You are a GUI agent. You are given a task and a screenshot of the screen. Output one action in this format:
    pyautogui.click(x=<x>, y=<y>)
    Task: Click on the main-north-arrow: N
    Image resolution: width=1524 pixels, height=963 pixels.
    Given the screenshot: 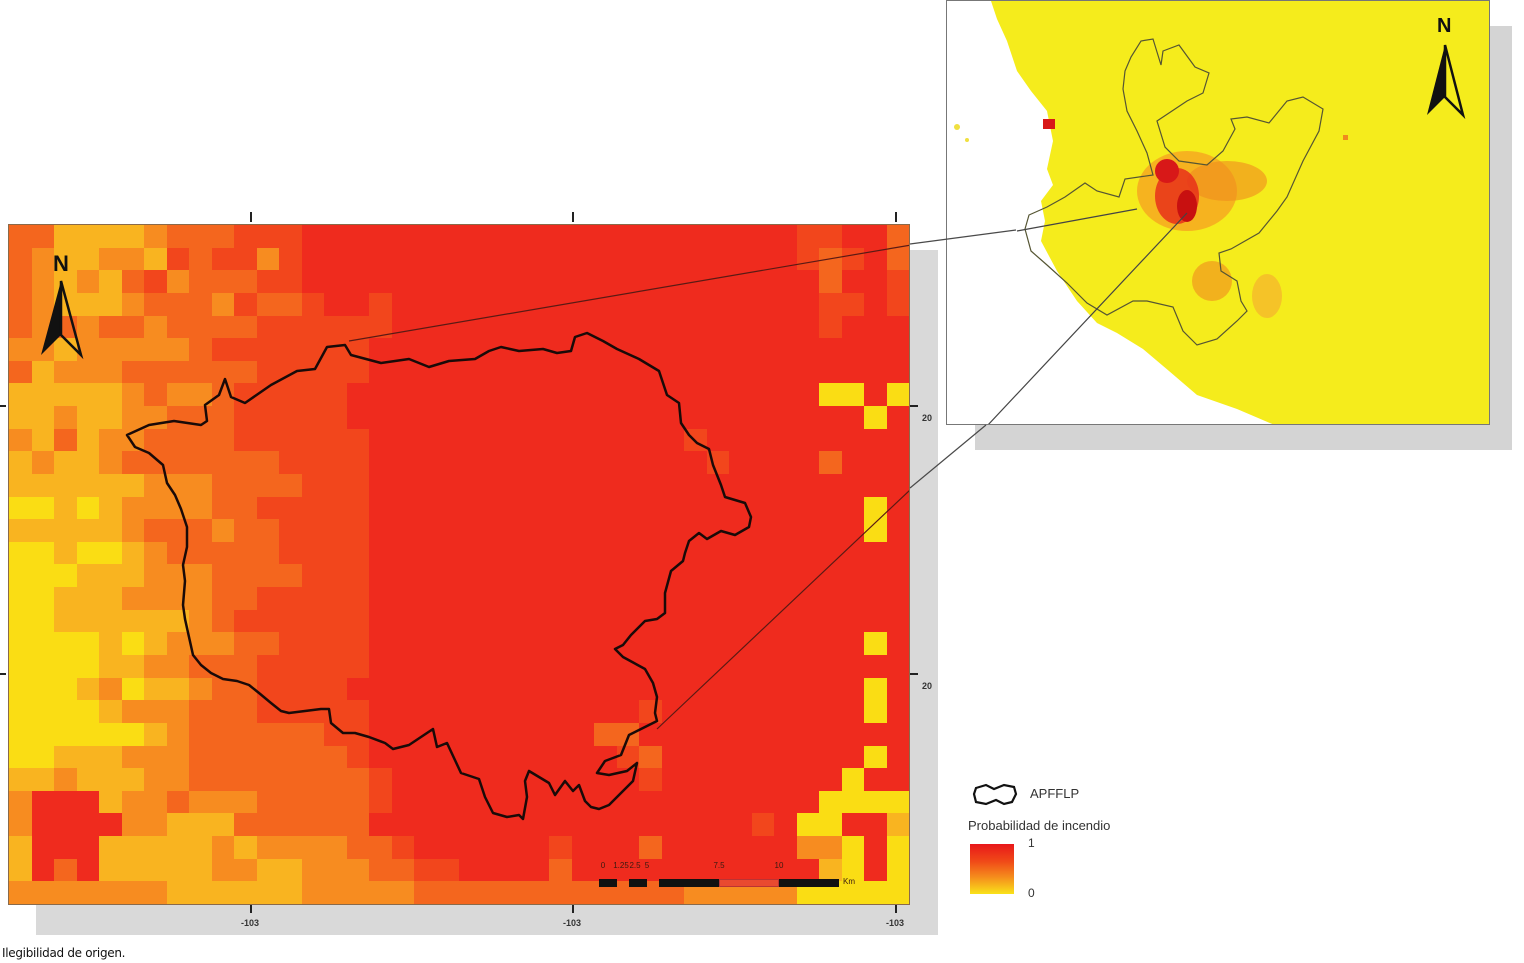 What is the action you would take?
    pyautogui.click(x=64, y=306)
    